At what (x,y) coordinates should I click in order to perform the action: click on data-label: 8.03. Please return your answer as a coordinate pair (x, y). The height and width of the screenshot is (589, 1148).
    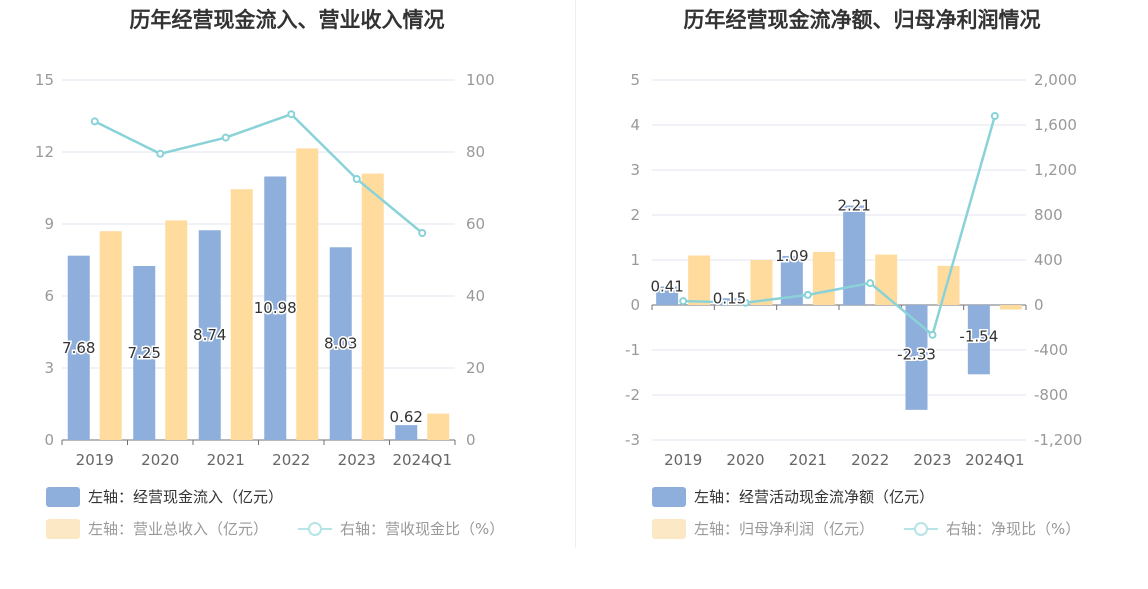
    Looking at the image, I should click on (340, 344).